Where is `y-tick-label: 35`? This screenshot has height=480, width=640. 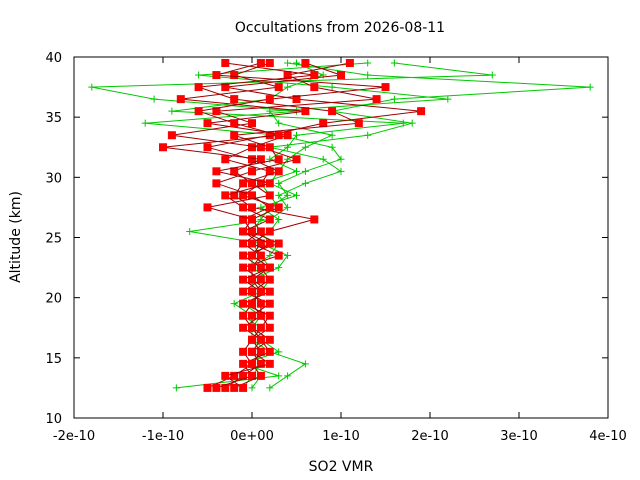
y-tick-label: 35 is located at coordinates (53, 118).